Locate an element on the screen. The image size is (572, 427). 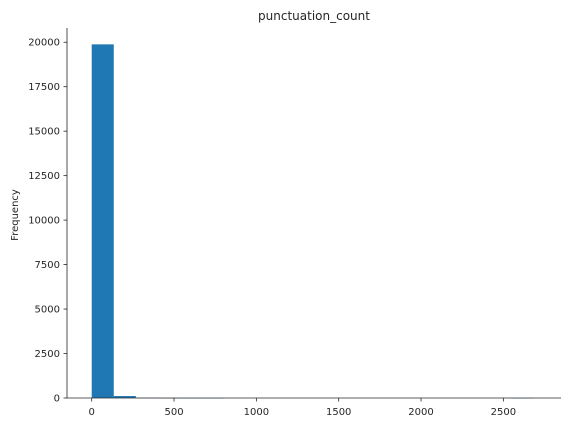
x-tick-label: 0 is located at coordinates (92, 412).